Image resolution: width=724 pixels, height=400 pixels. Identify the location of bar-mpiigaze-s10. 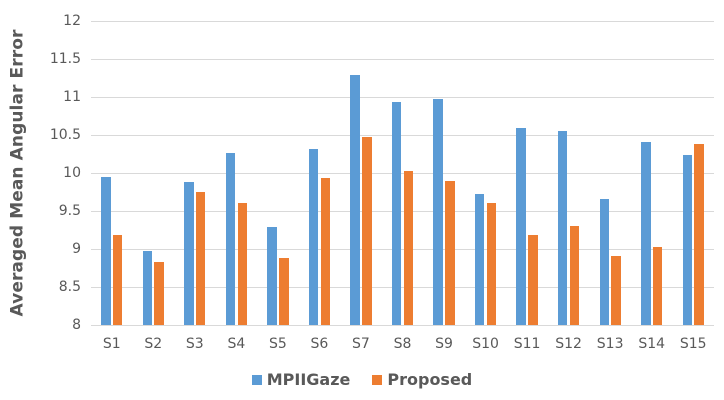
(479, 259).